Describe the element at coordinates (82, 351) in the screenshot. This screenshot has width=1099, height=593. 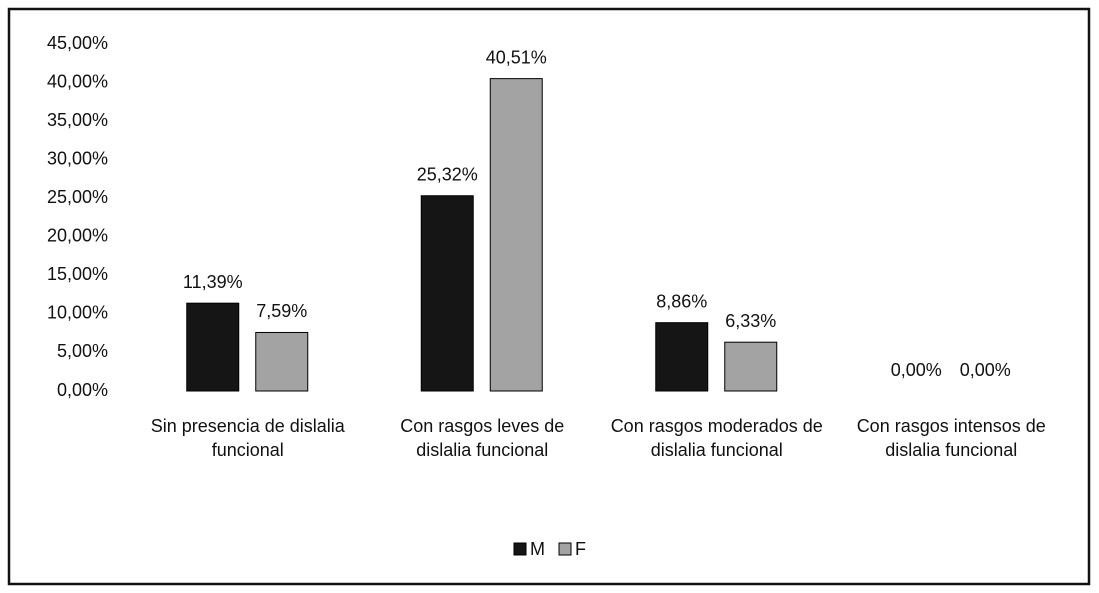
I see `y-tick-label: 5,00%` at that location.